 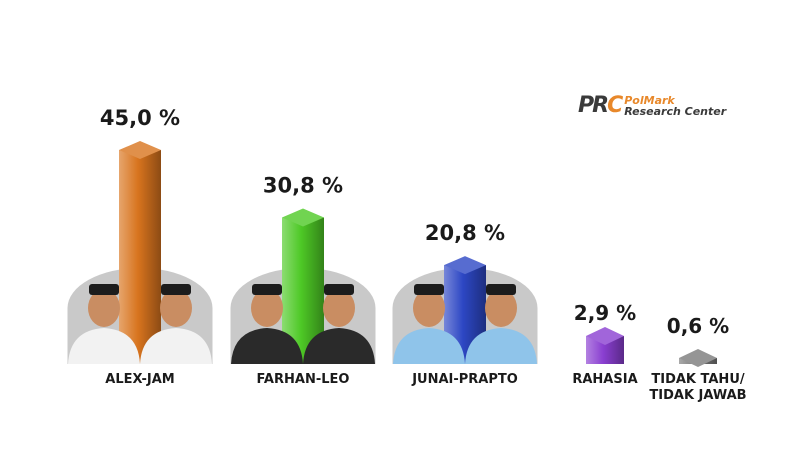 I want to click on logo-line-2: Research Center, so click(x=675, y=111).